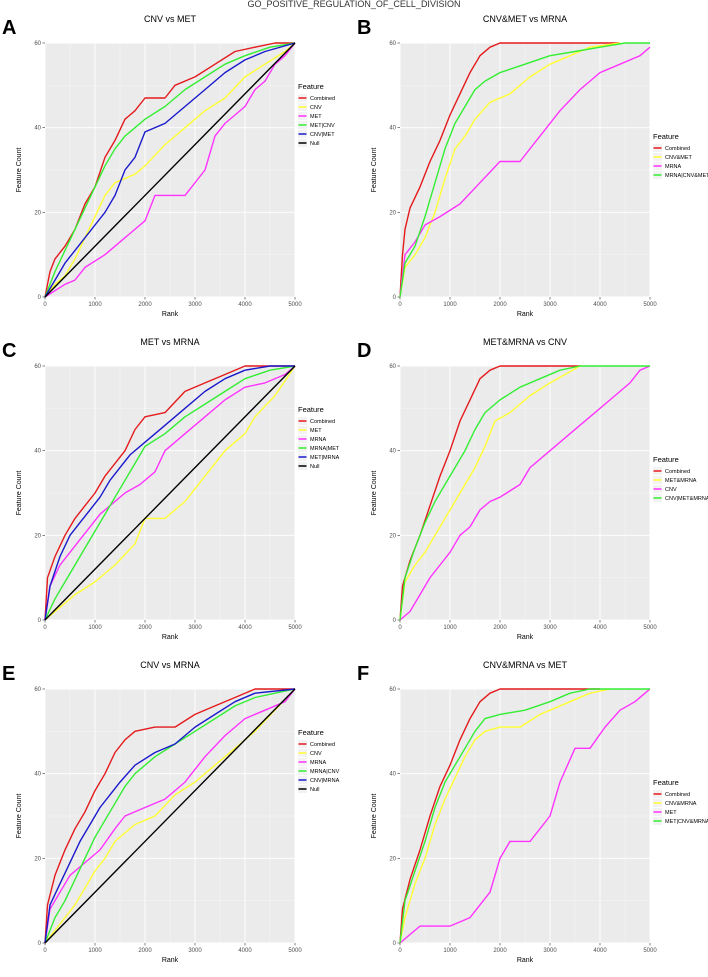 This screenshot has height=977, width=708. I want to click on panel-letter: E, so click(8, 674).